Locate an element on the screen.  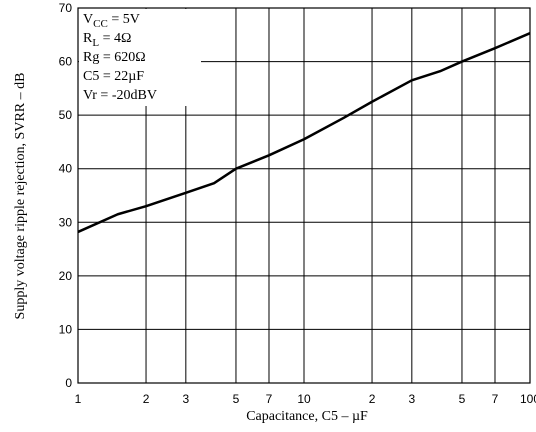
annotation: VCC = 5V is located at coordinates (111, 21).